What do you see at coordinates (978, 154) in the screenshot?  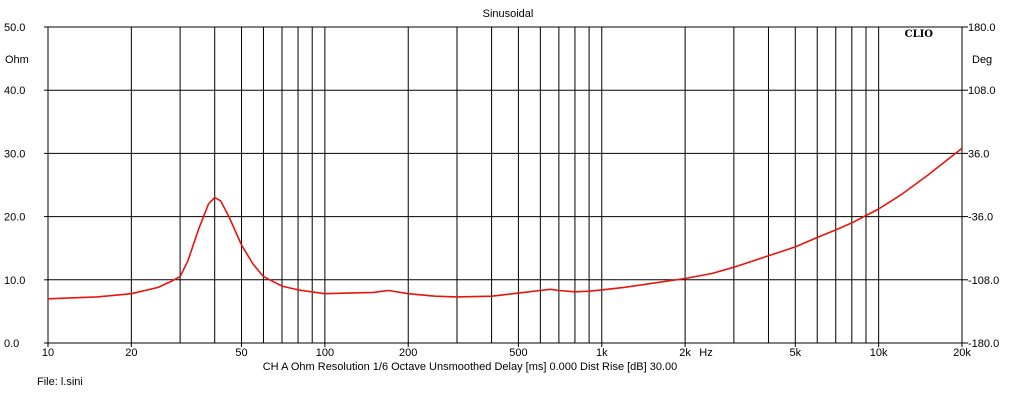 I see `right-tick-label: 36.0` at bounding box center [978, 154].